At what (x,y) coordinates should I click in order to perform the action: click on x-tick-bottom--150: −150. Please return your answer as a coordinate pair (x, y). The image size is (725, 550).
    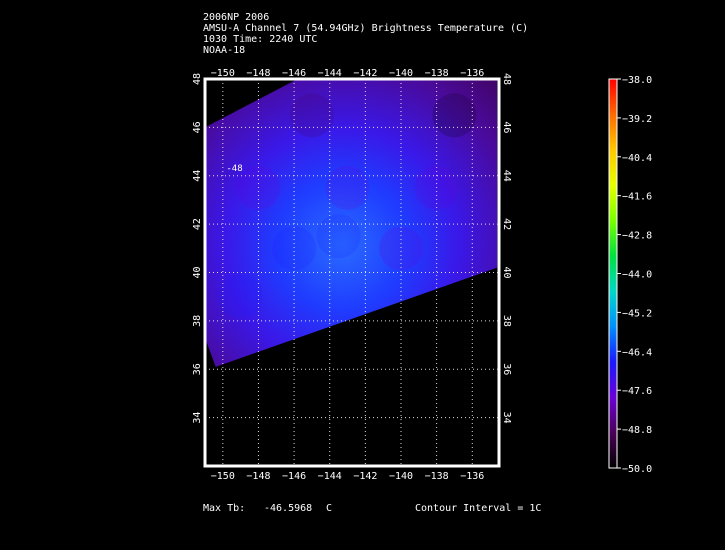
    Looking at the image, I should click on (223, 476).